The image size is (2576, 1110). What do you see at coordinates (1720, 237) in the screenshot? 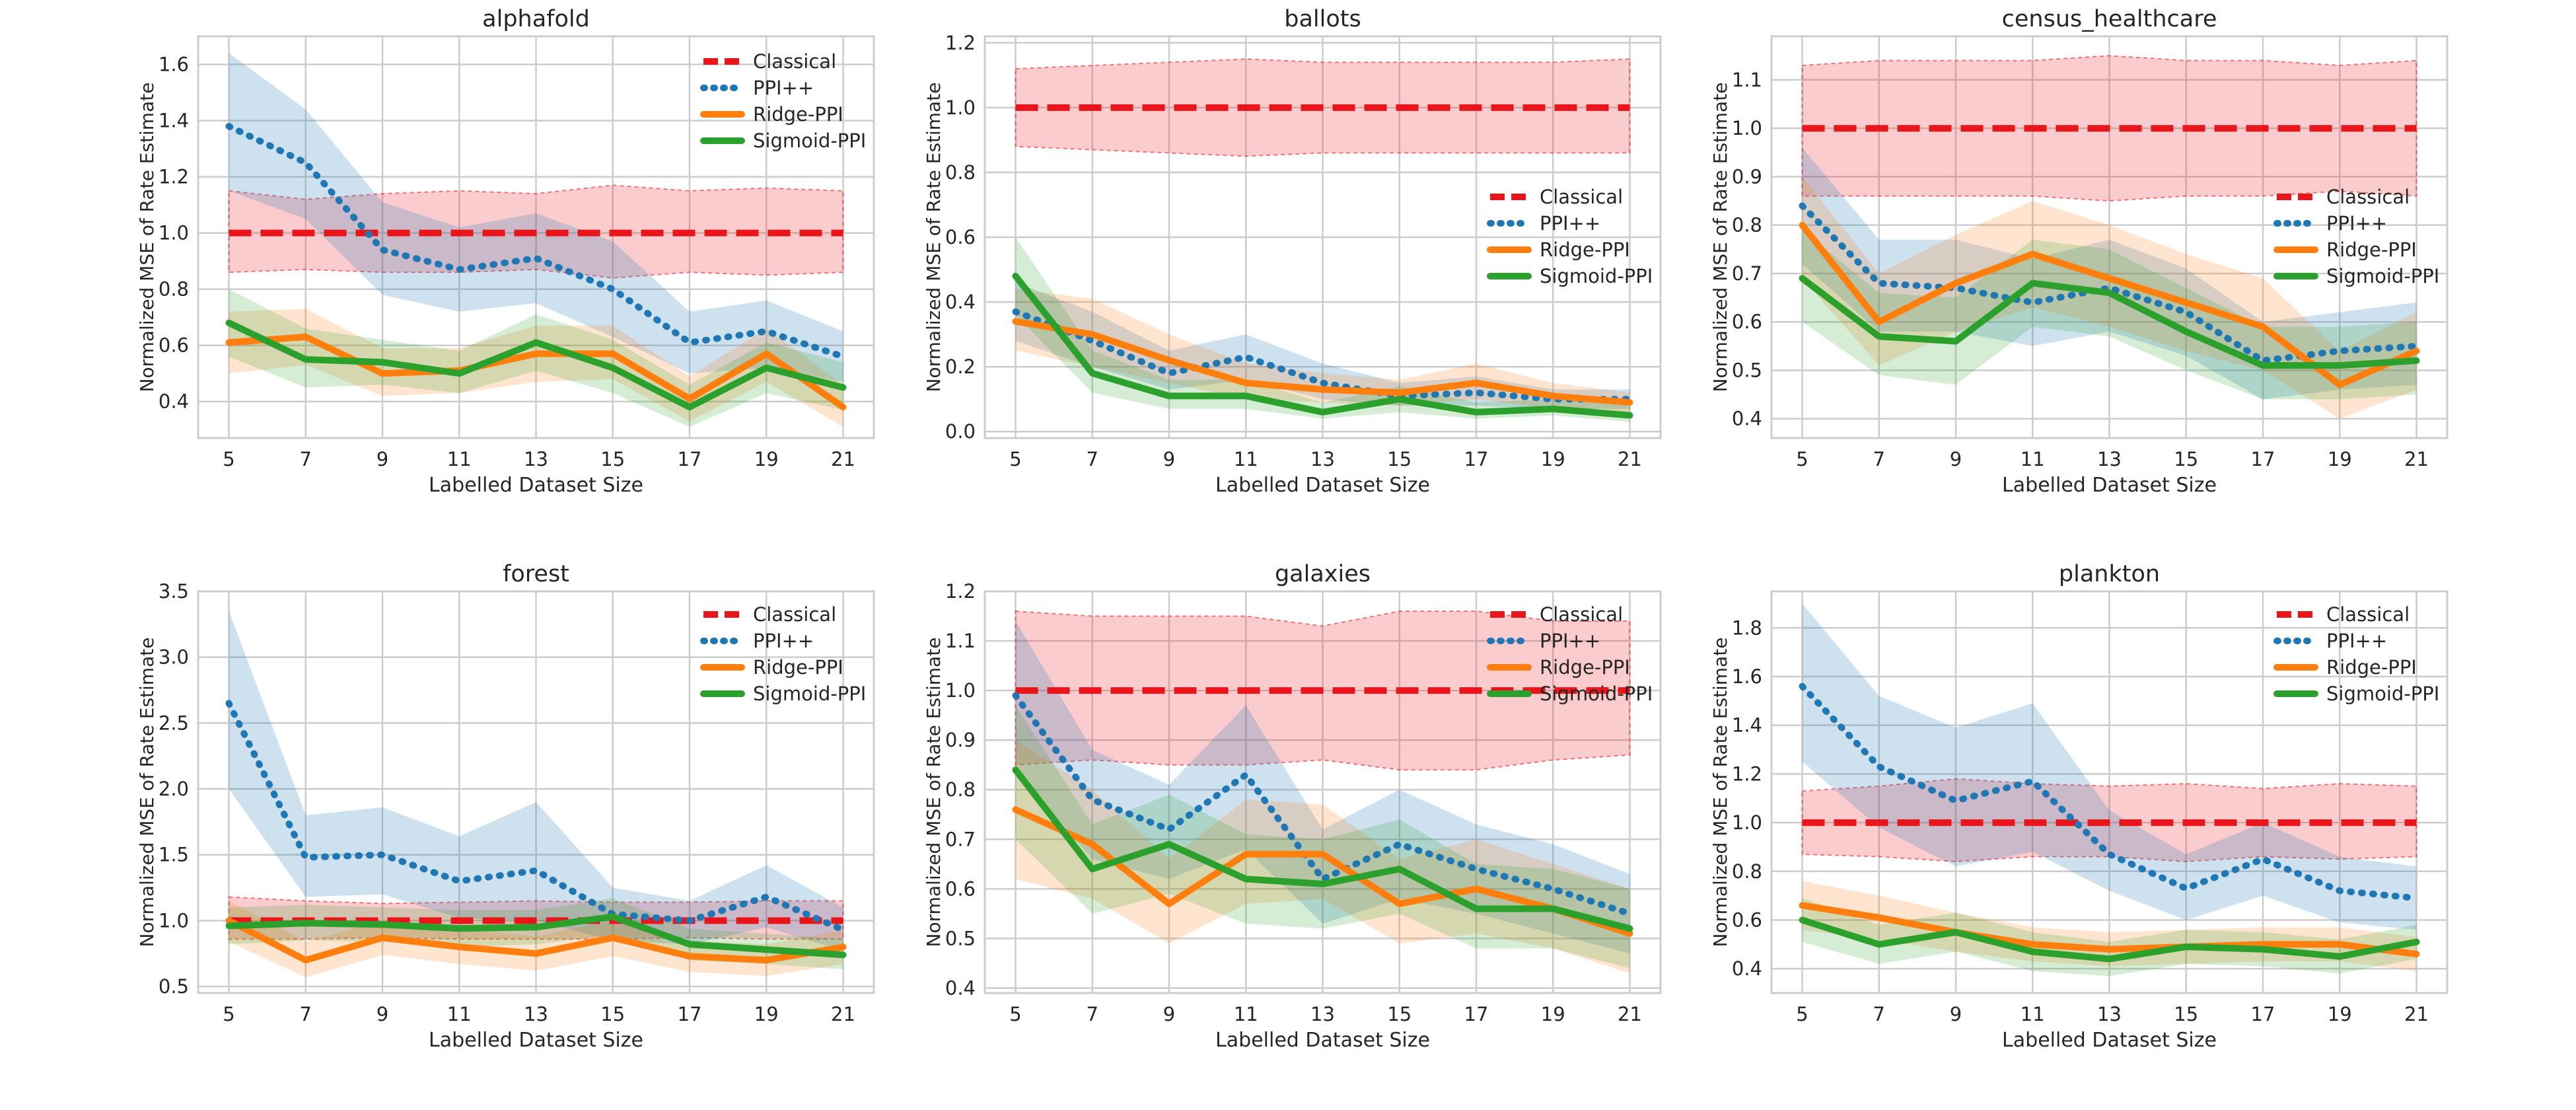
I see `y-axis-label: Normalized MSE of Rate Estimate` at bounding box center [1720, 237].